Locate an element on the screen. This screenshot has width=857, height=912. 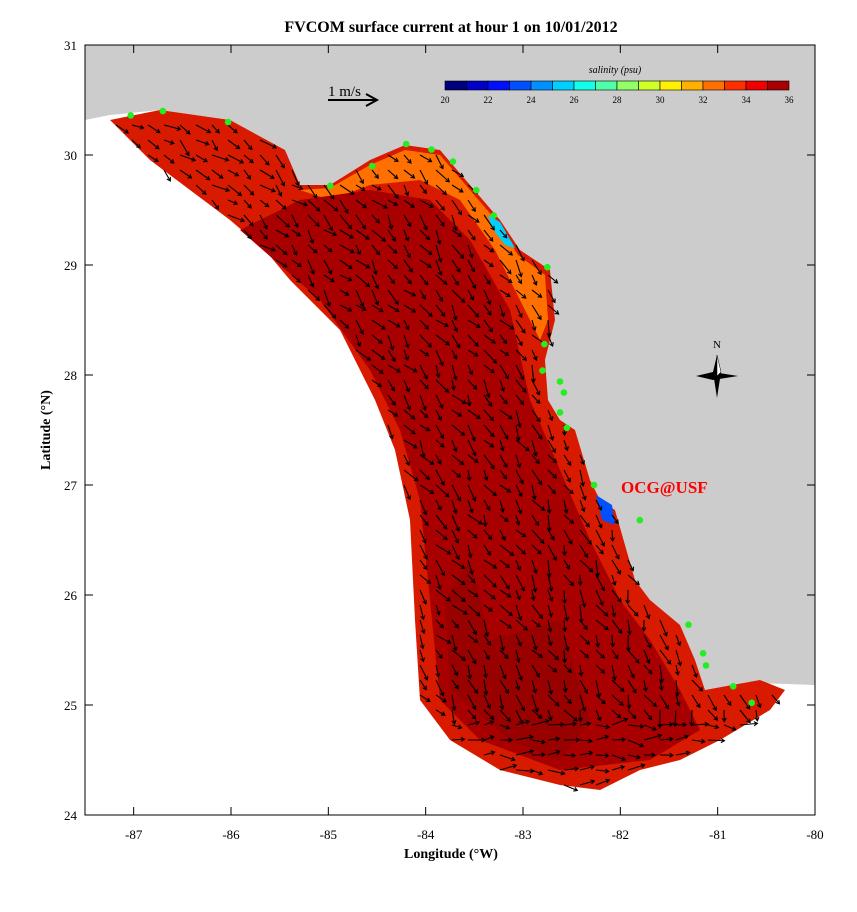
colorbar-tick-label: 22 is located at coordinates (488, 100).